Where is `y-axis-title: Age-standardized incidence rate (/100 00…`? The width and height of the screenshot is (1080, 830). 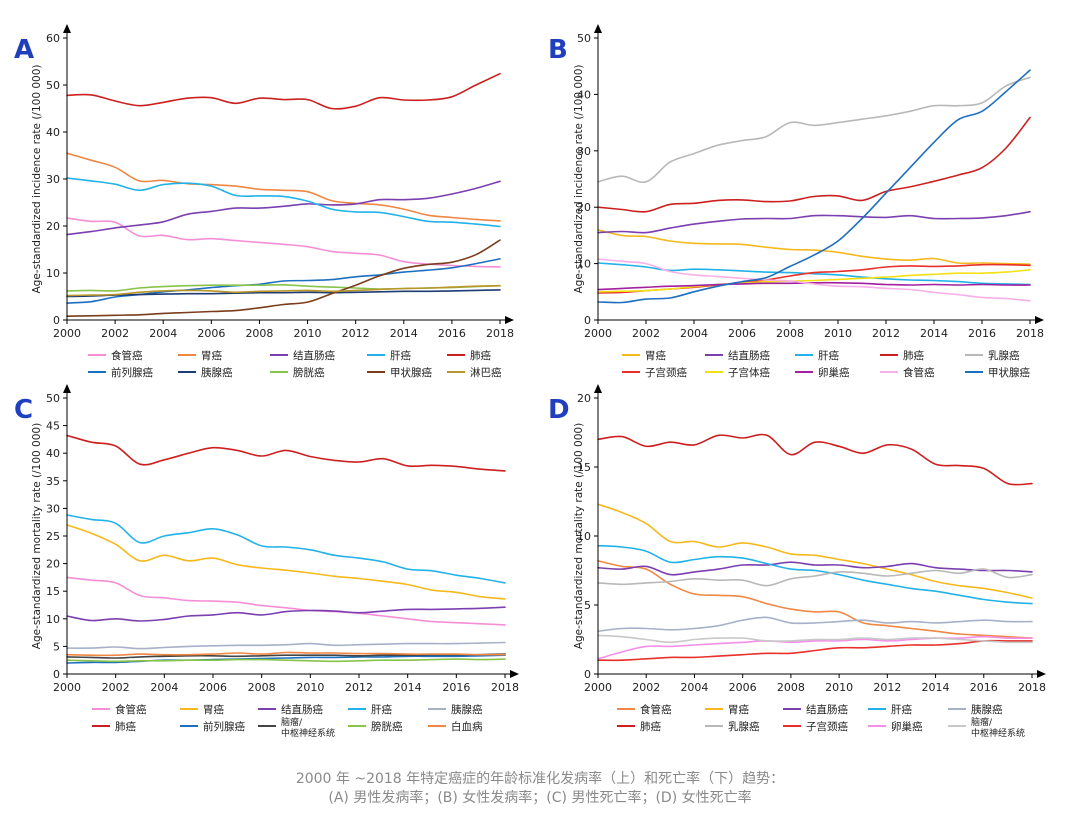
y-axis-title: Age-standardized incidence rate (/100 00… is located at coordinates (37, 179).